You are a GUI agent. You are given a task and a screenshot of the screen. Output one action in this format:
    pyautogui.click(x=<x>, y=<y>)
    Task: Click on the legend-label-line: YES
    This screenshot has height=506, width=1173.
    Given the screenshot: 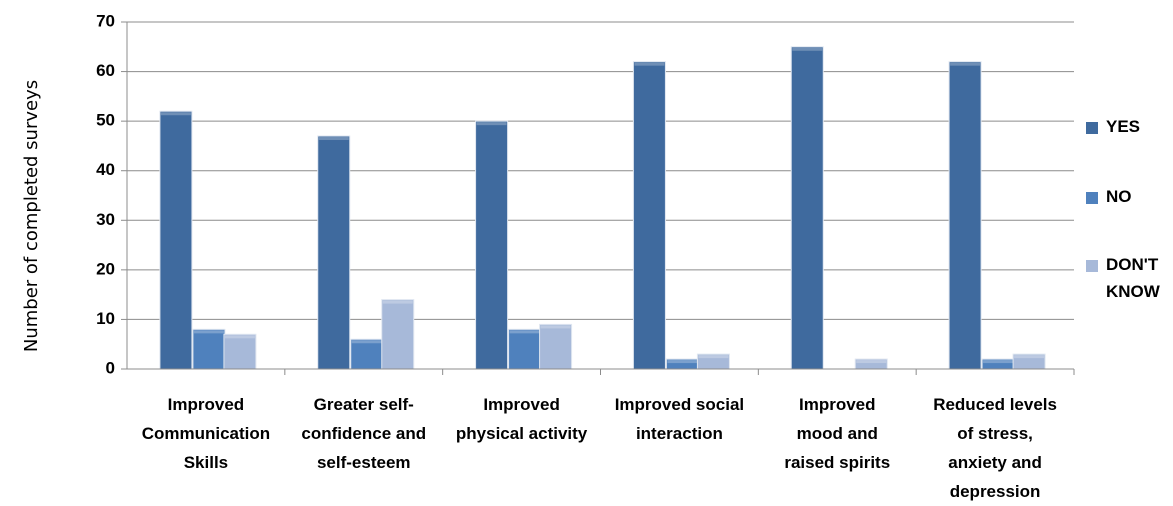 What is the action you would take?
    pyautogui.click(x=1123, y=126)
    